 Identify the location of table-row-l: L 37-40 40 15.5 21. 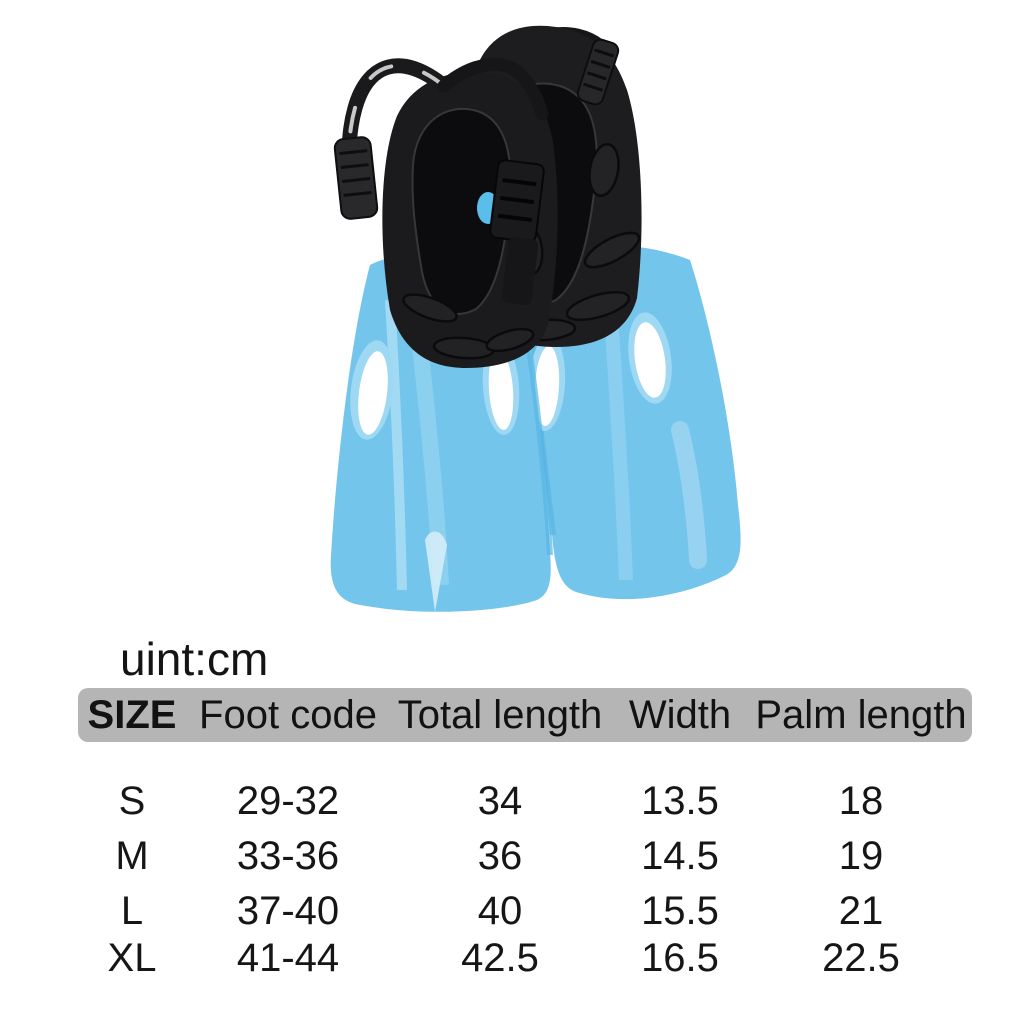
(525, 911).